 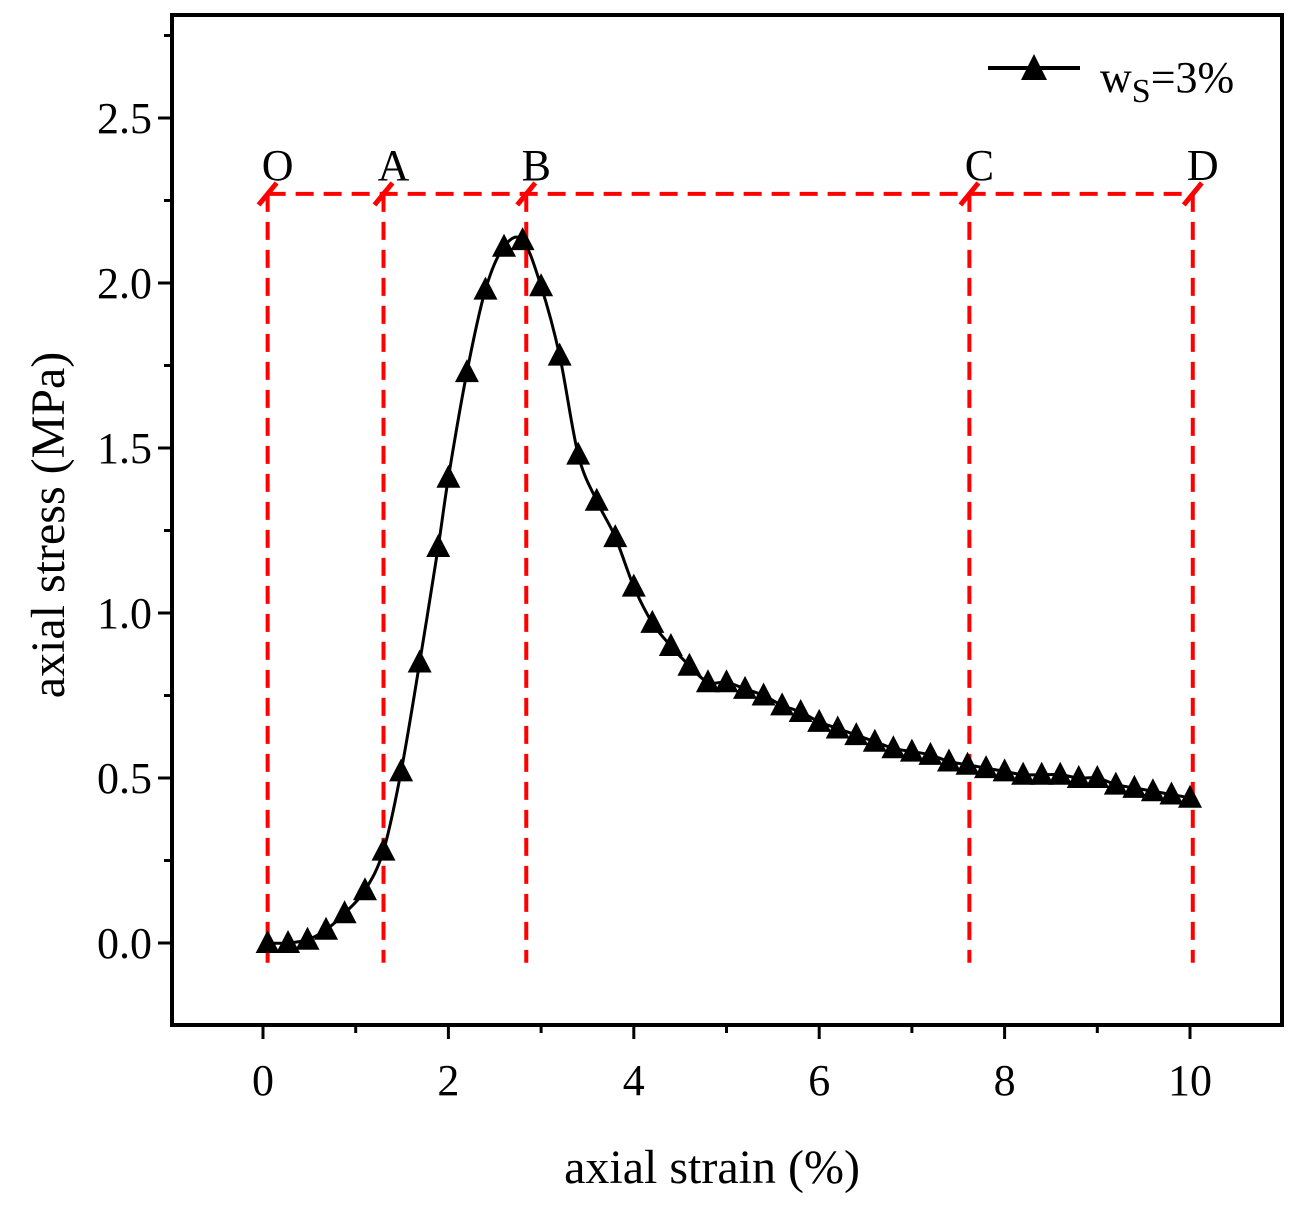 I want to click on reference-label: B, so click(x=536, y=165).